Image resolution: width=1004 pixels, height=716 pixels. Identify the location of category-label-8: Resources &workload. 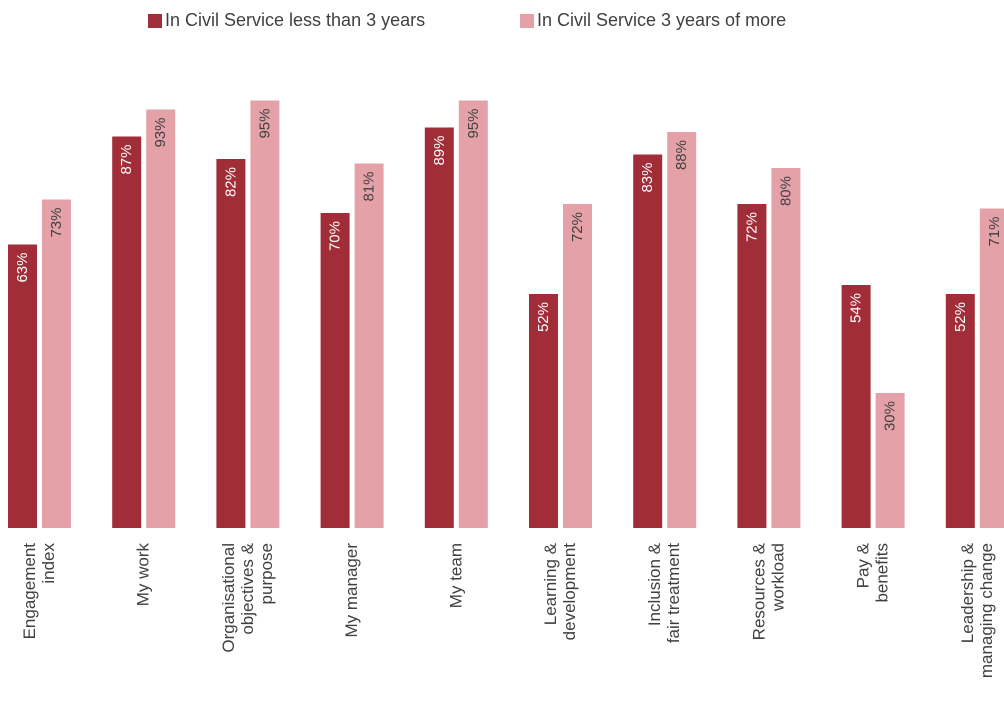
(768, 591).